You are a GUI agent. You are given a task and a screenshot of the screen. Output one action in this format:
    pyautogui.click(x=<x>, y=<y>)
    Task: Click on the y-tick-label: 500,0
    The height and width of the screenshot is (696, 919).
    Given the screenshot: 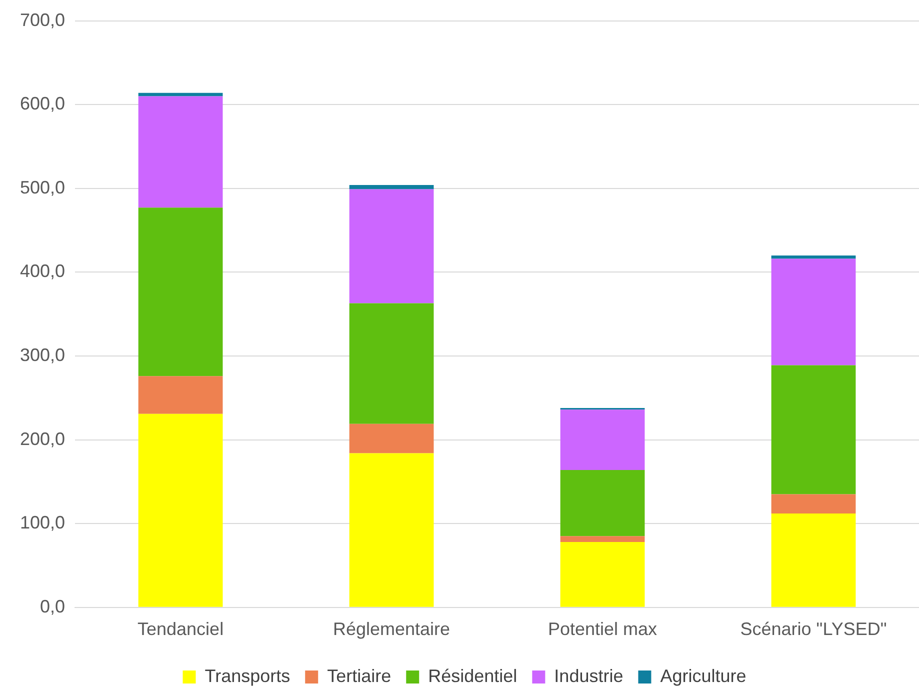 What is the action you would take?
    pyautogui.click(x=43, y=187)
    